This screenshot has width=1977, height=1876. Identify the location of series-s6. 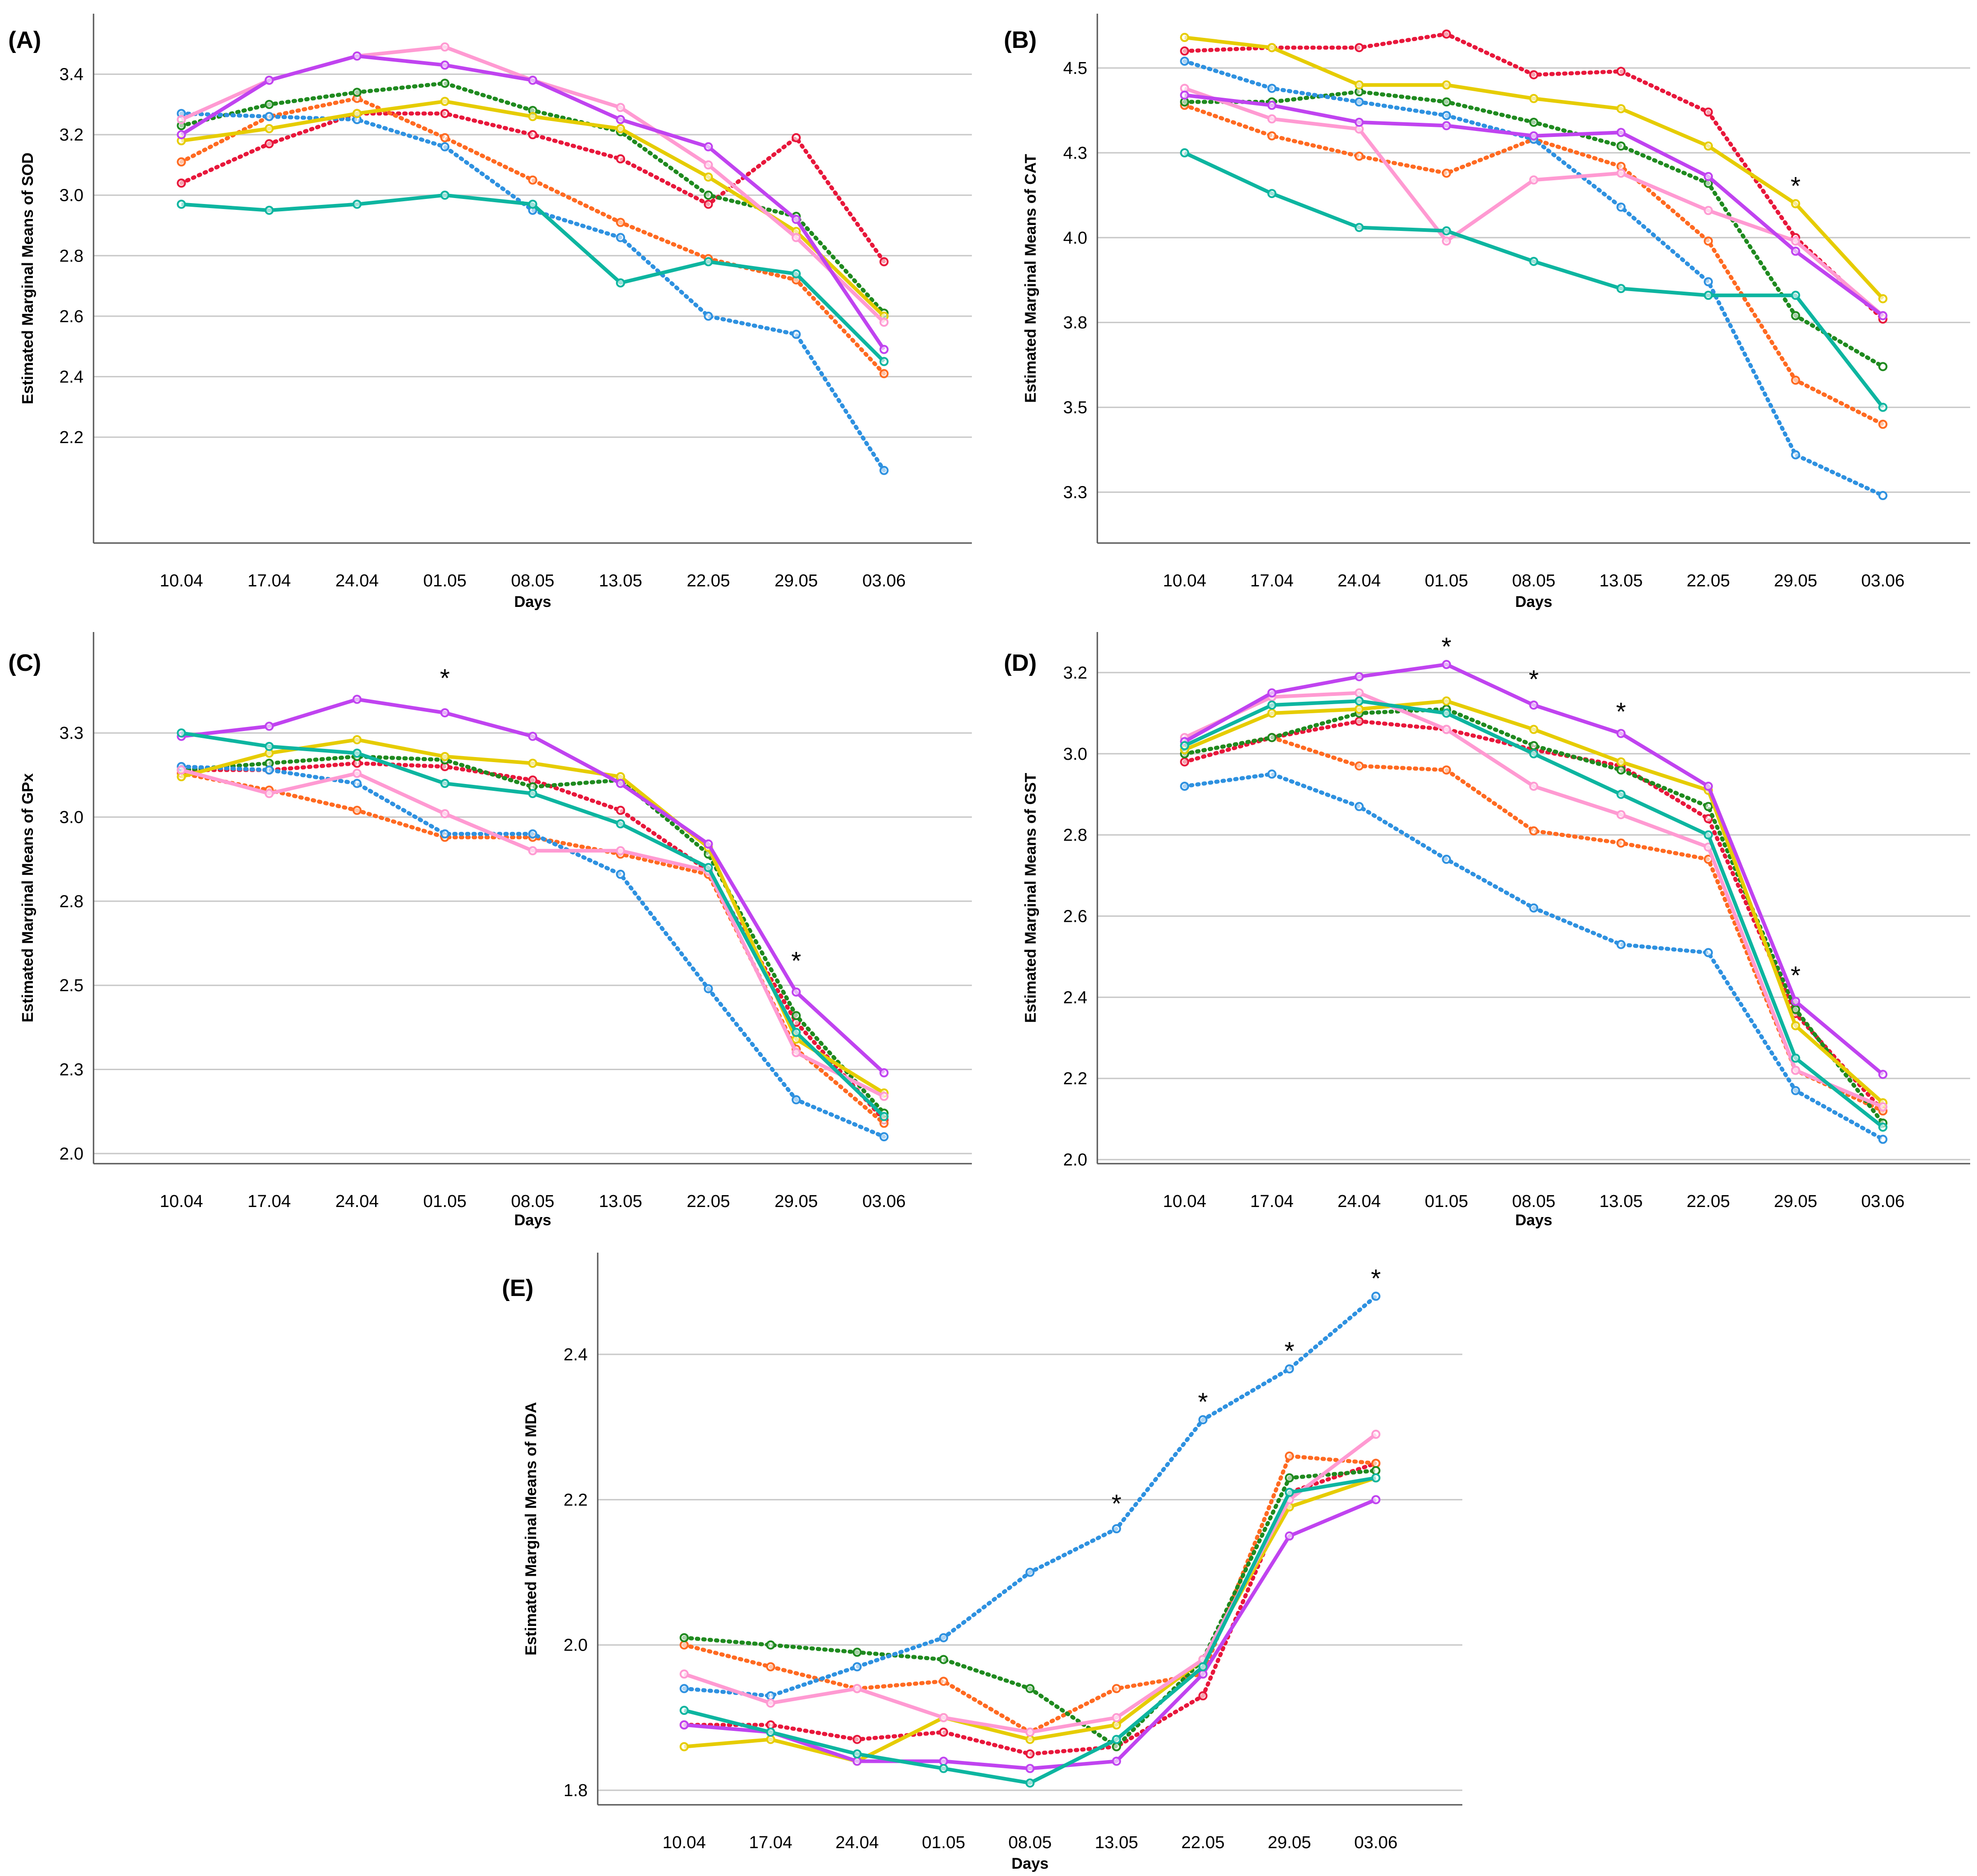
(1534, 202).